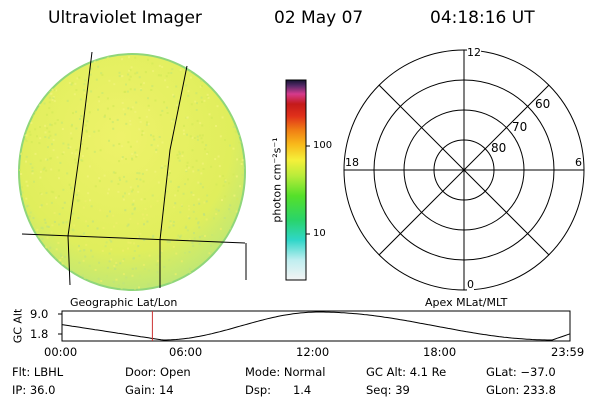 The height and width of the screenshot is (400, 600). Describe the element at coordinates (482, 18) in the screenshot. I see `time-label: 04:18:16 UT` at that location.